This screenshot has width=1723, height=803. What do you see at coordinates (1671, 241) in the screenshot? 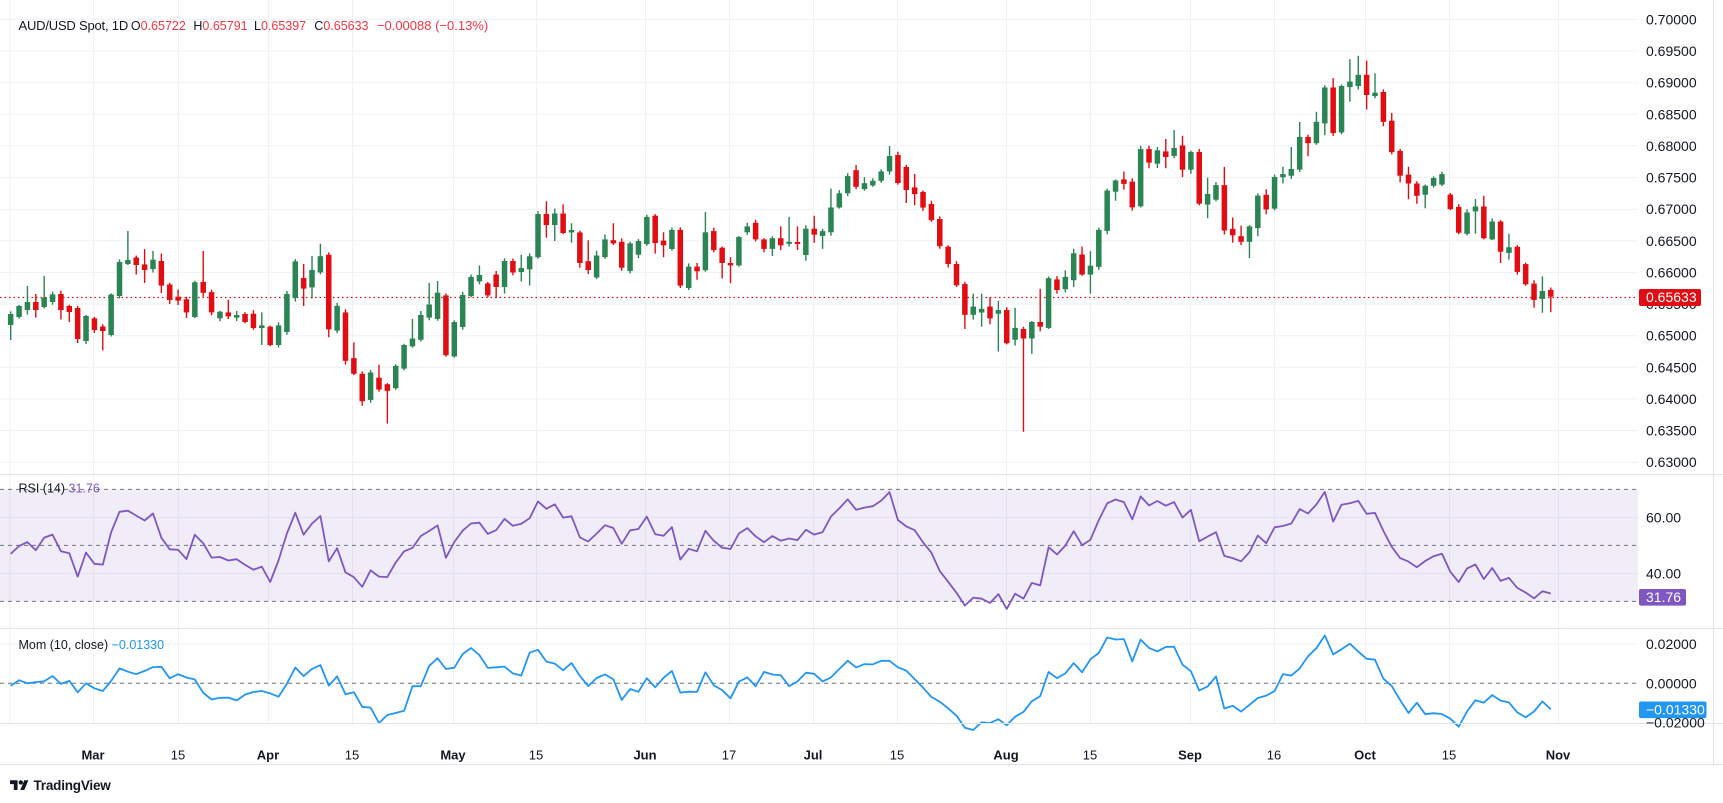
I see `svg-text: 0.66500` at bounding box center [1671, 241].